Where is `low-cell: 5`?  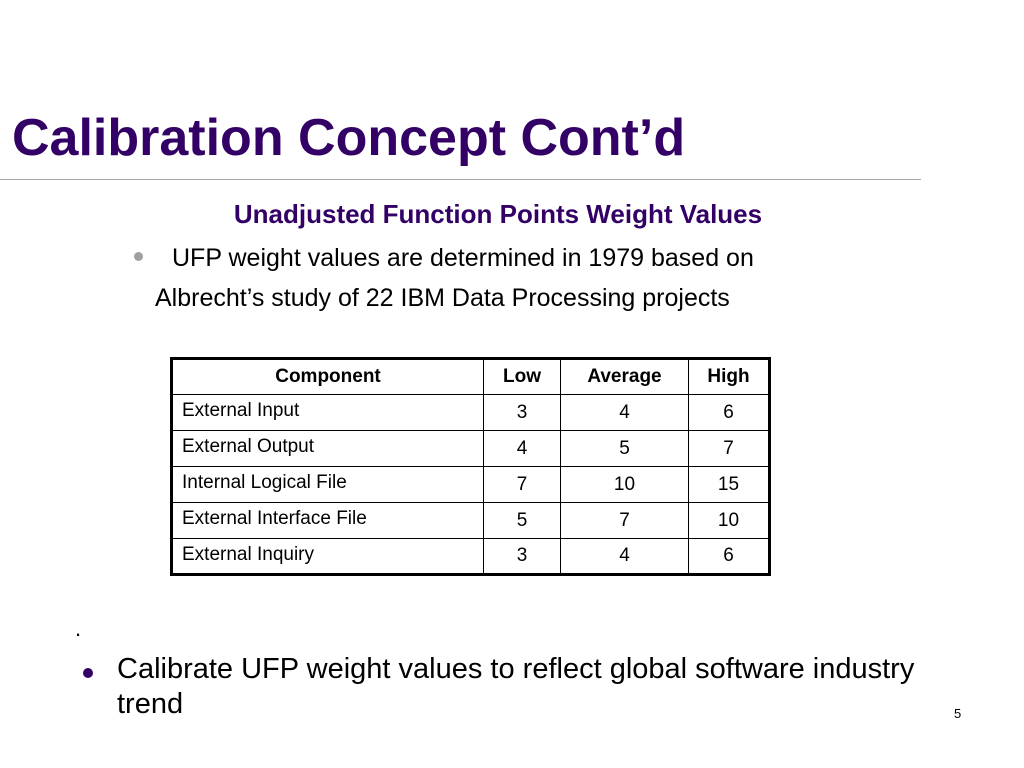 low-cell: 5 is located at coordinates (522, 520).